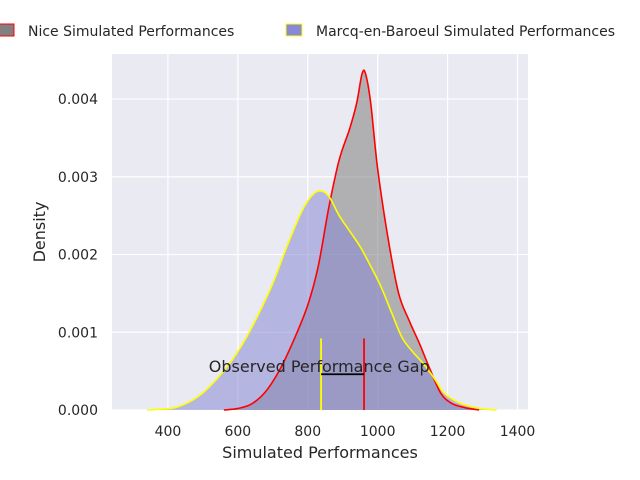  I want to click on y-tick-label-1: 0.001, so click(78, 333).